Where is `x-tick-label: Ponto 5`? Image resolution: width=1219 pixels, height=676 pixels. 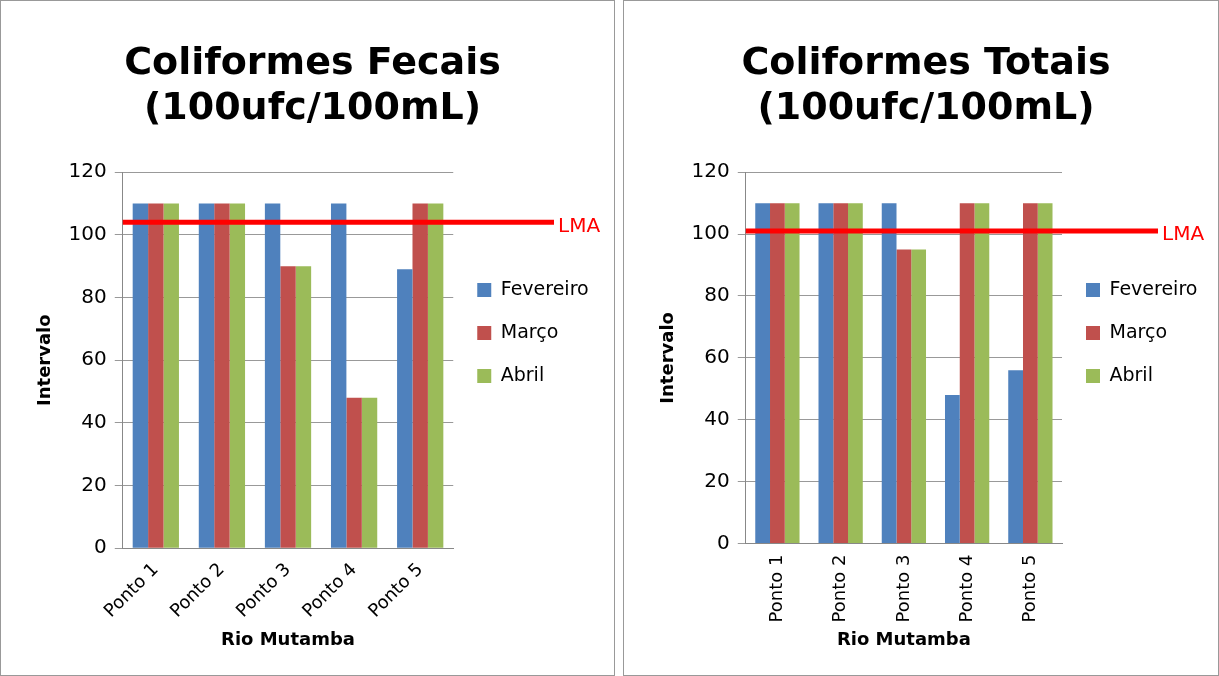 x-tick-label: Ponto 5 is located at coordinates (1029, 588).